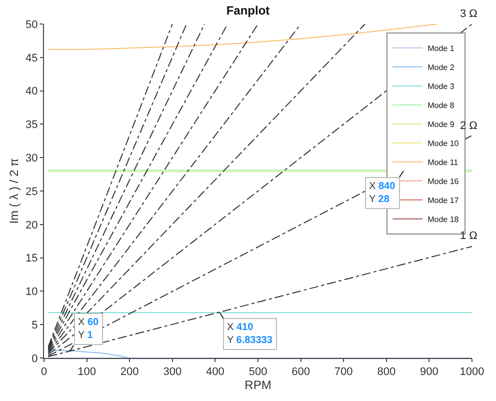 The image size is (496, 401). What do you see at coordinates (35, 325) in the screenshot?
I see `y-tick-label: 5` at bounding box center [35, 325].